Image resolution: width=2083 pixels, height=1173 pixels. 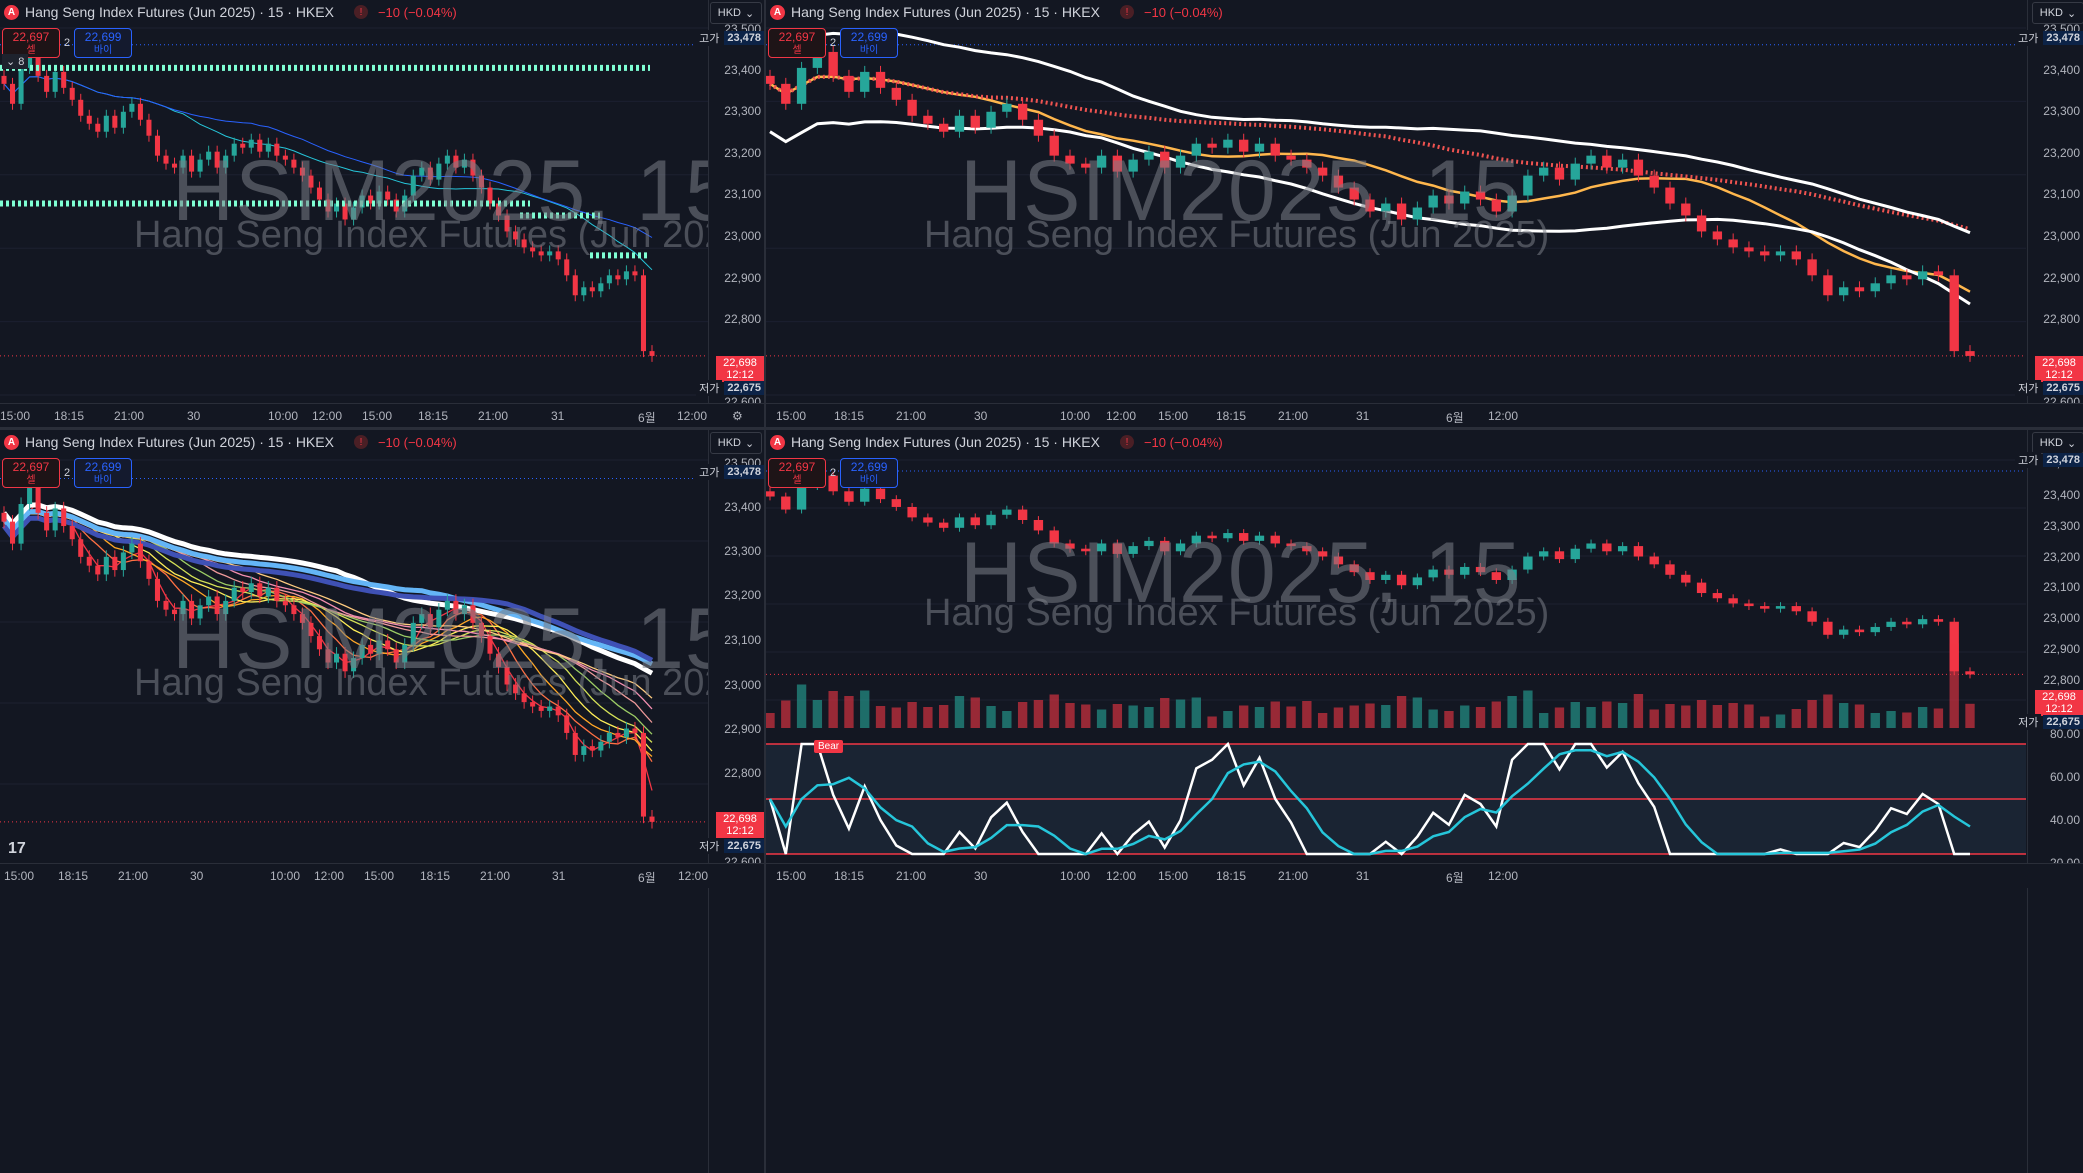 What do you see at coordinates (2061, 495) in the screenshot?
I see `price-tick: 23,400` at bounding box center [2061, 495].